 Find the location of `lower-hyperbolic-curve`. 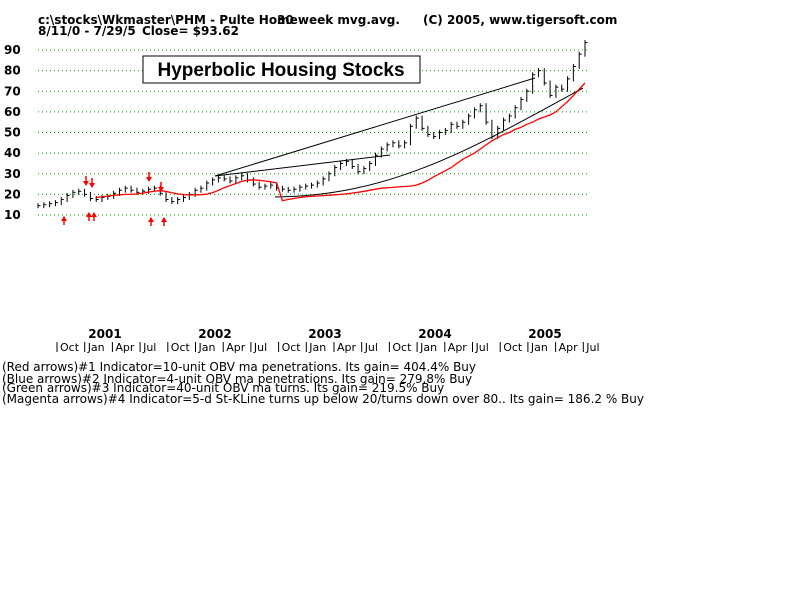

lower-hyperbolic-curve is located at coordinates (429, 142).